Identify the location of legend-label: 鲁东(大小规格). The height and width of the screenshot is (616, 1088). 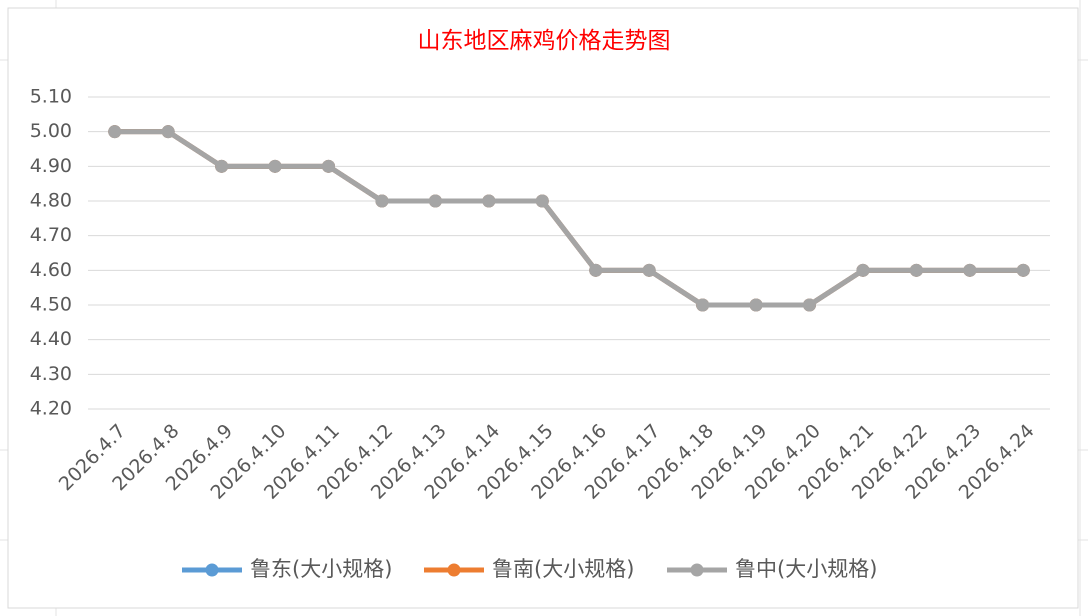
(321, 569).